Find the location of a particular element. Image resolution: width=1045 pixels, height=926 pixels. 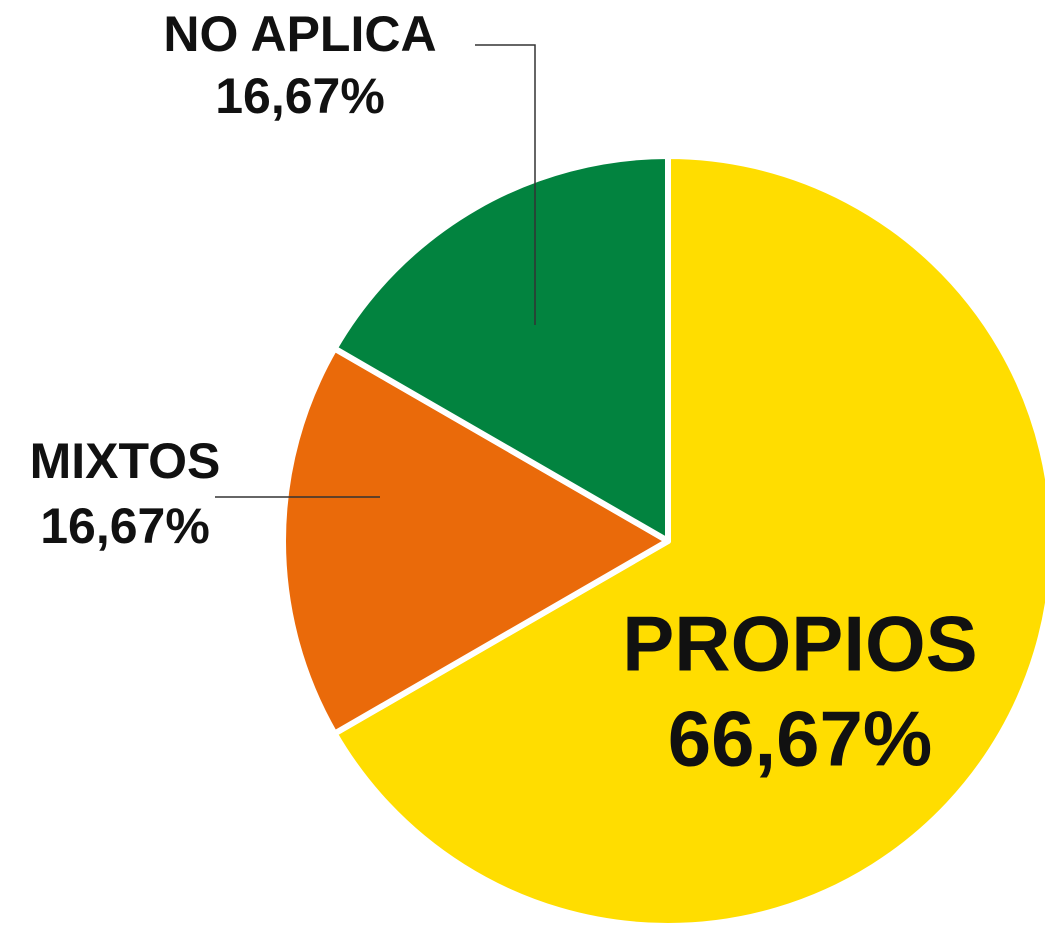

slice-value-label: 66,67% is located at coordinates (800, 739).